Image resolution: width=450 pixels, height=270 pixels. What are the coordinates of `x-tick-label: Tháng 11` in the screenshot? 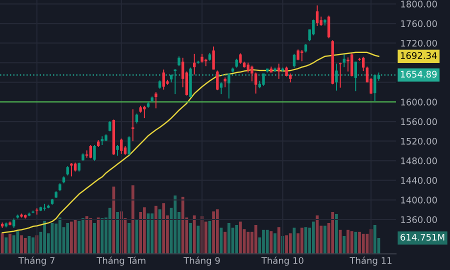 It's located at (371, 261).